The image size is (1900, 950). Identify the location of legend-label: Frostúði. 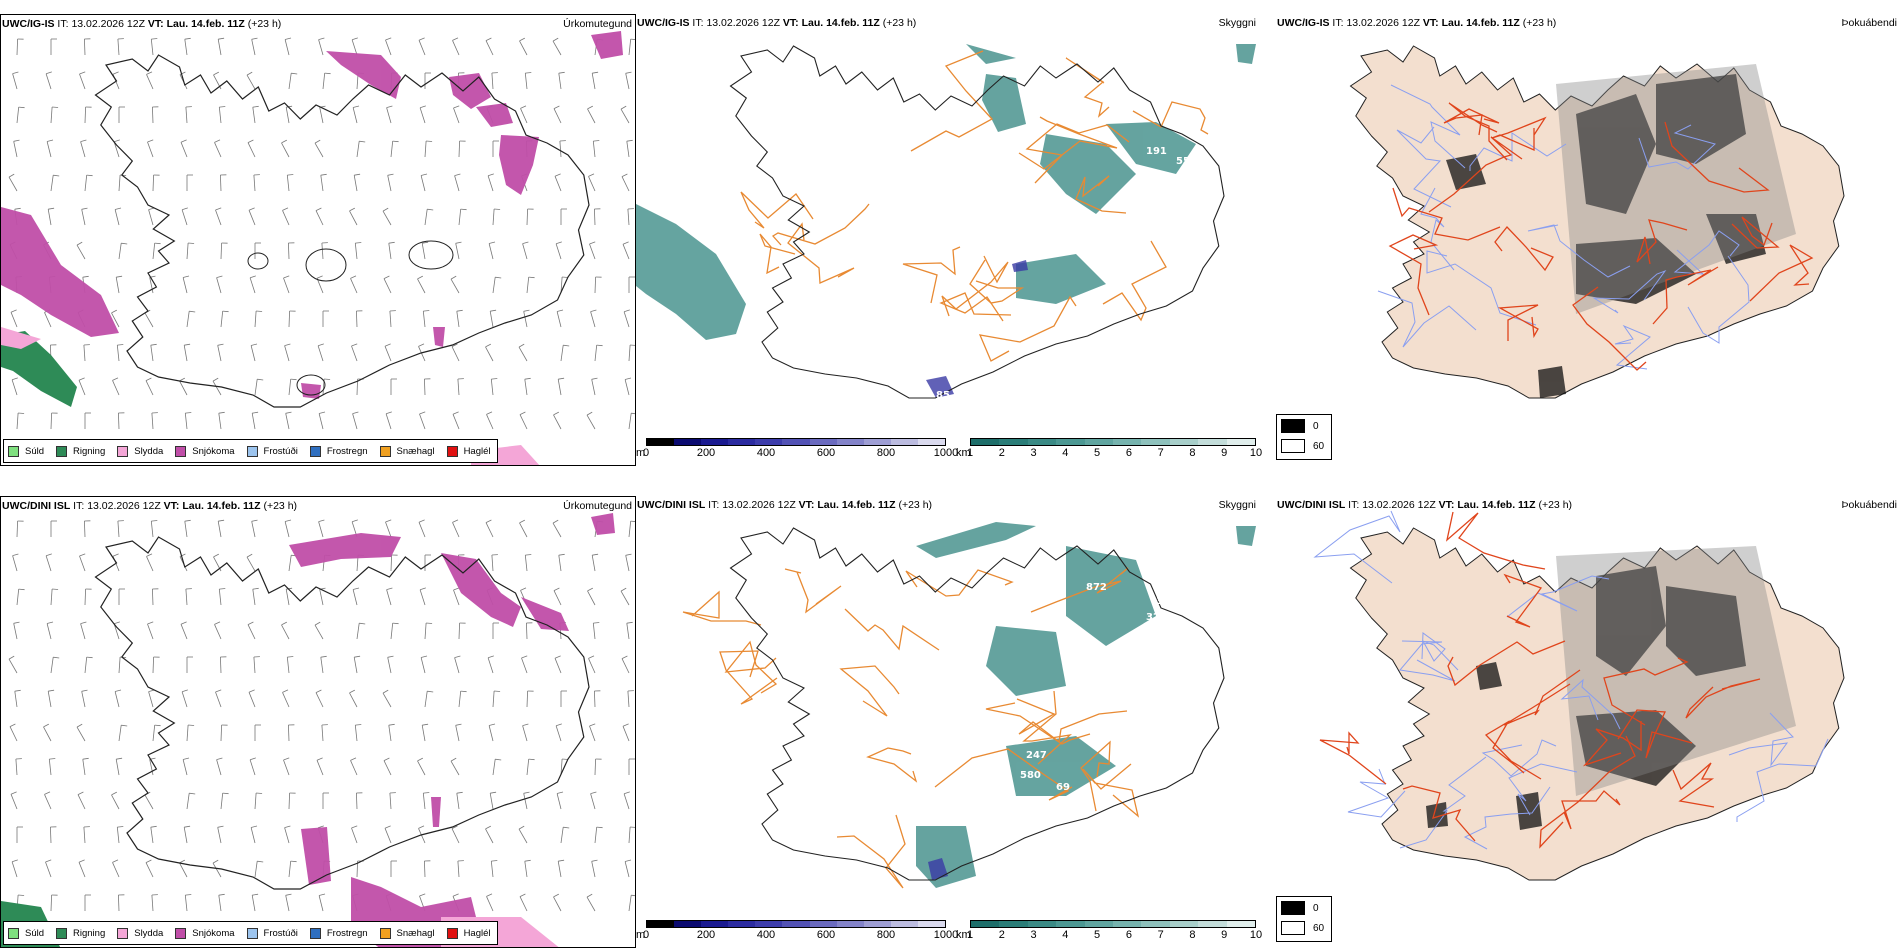
(280, 451).